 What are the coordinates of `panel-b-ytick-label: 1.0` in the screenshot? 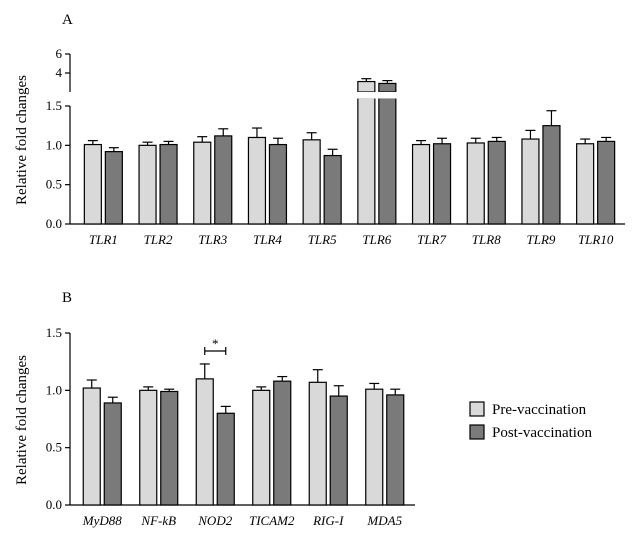 It's located at (54, 389).